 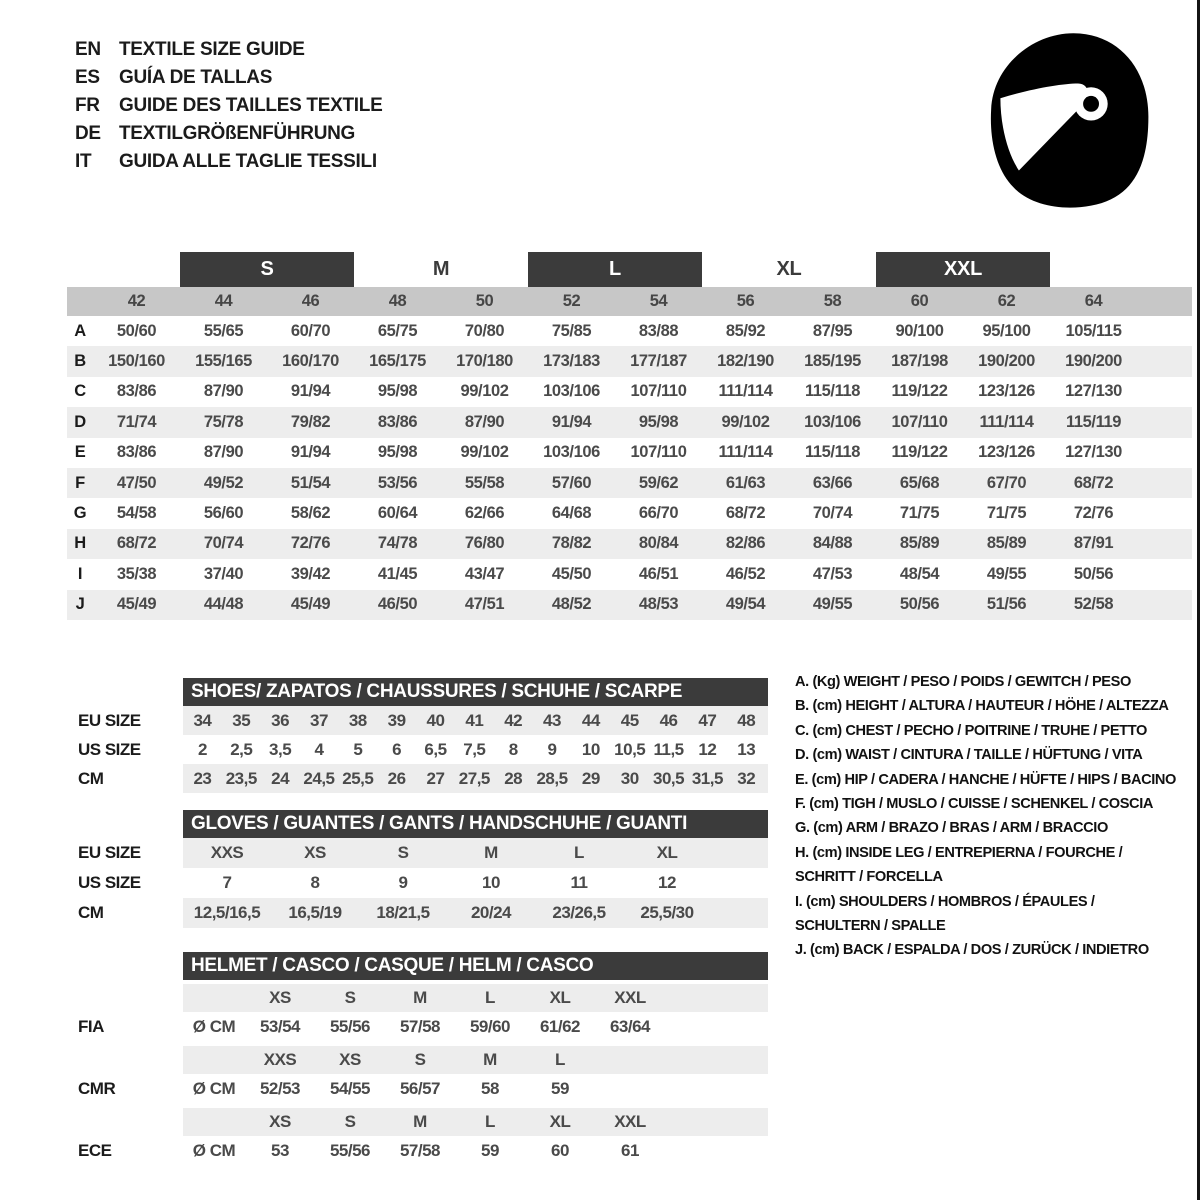 What do you see at coordinates (667, 912) in the screenshot?
I see `gloves-cell: 25,5/30` at bounding box center [667, 912].